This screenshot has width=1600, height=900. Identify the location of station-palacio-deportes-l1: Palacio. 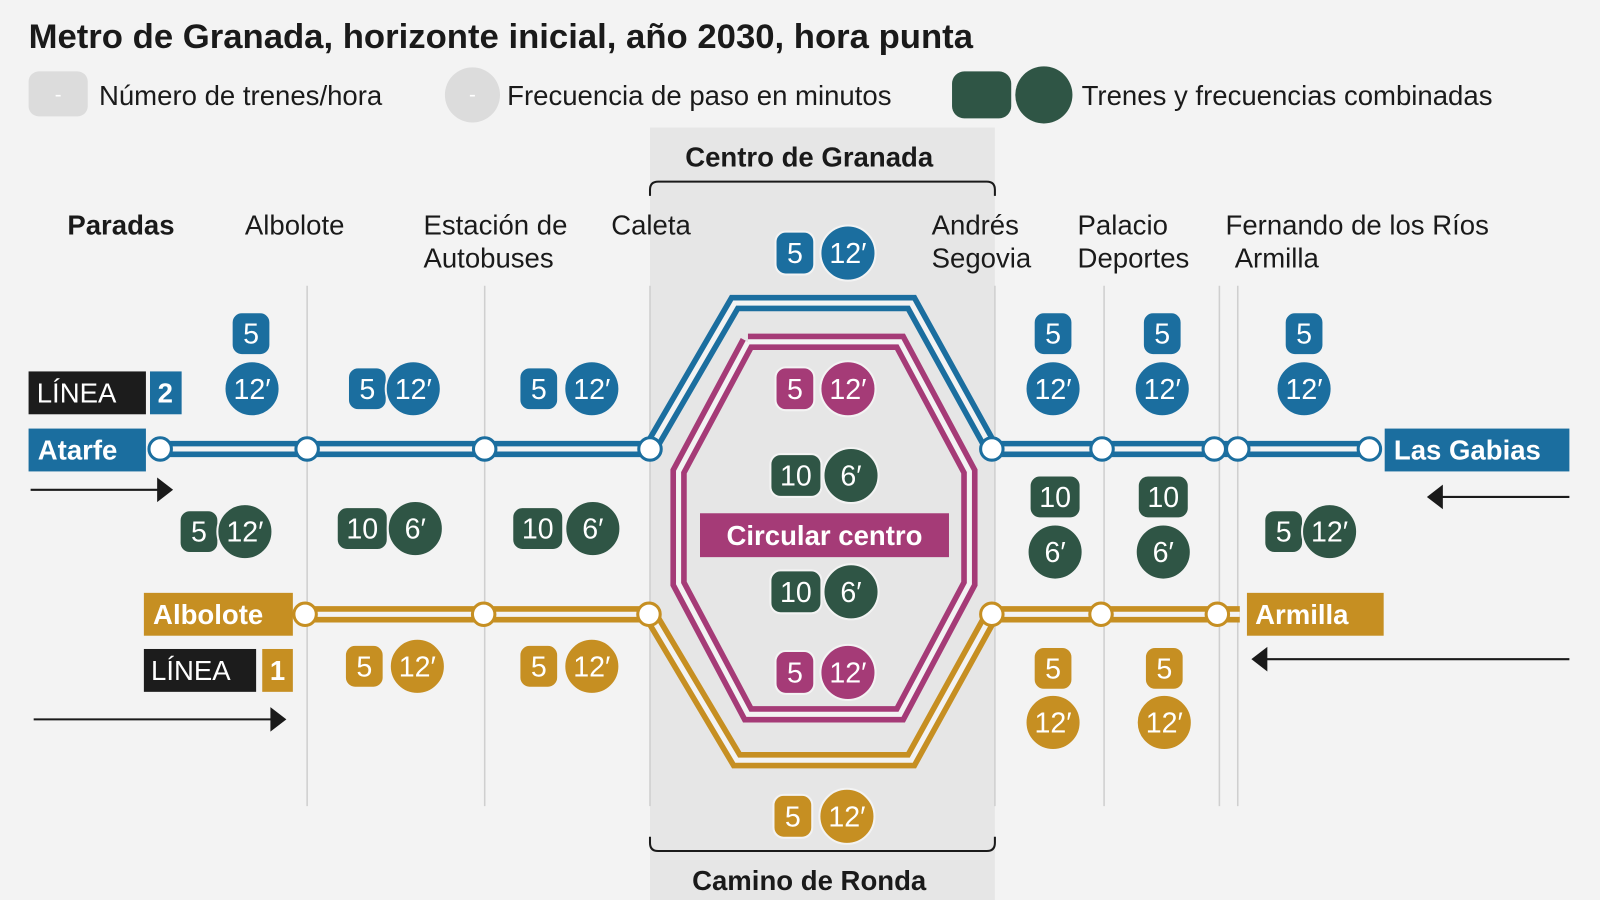
(1123, 225).